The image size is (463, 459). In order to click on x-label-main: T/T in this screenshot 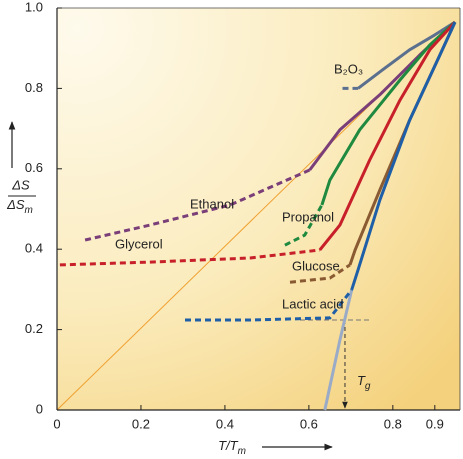, I will do `click(228, 445)`.